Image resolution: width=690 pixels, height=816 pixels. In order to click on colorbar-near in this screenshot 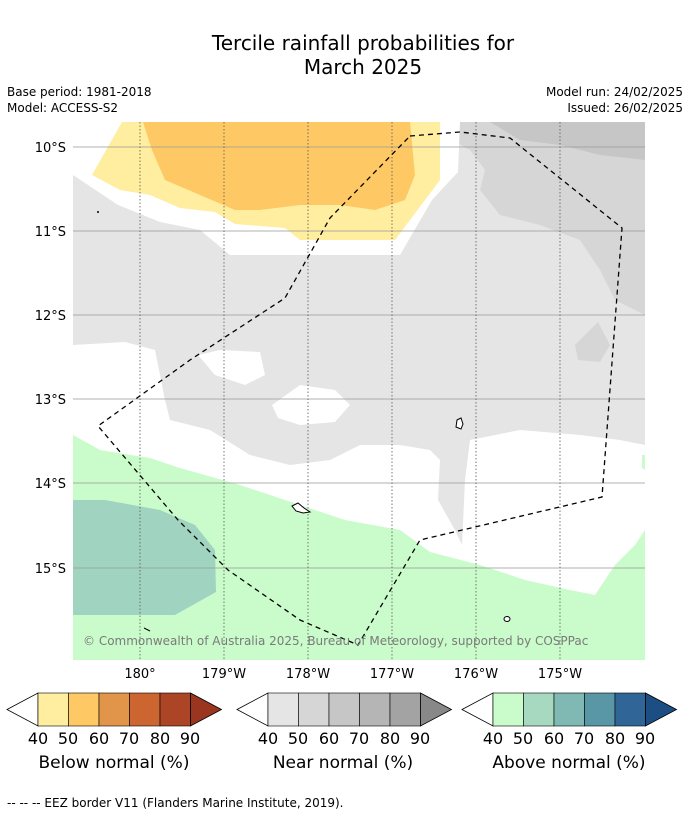, I will do `click(344, 709)`.